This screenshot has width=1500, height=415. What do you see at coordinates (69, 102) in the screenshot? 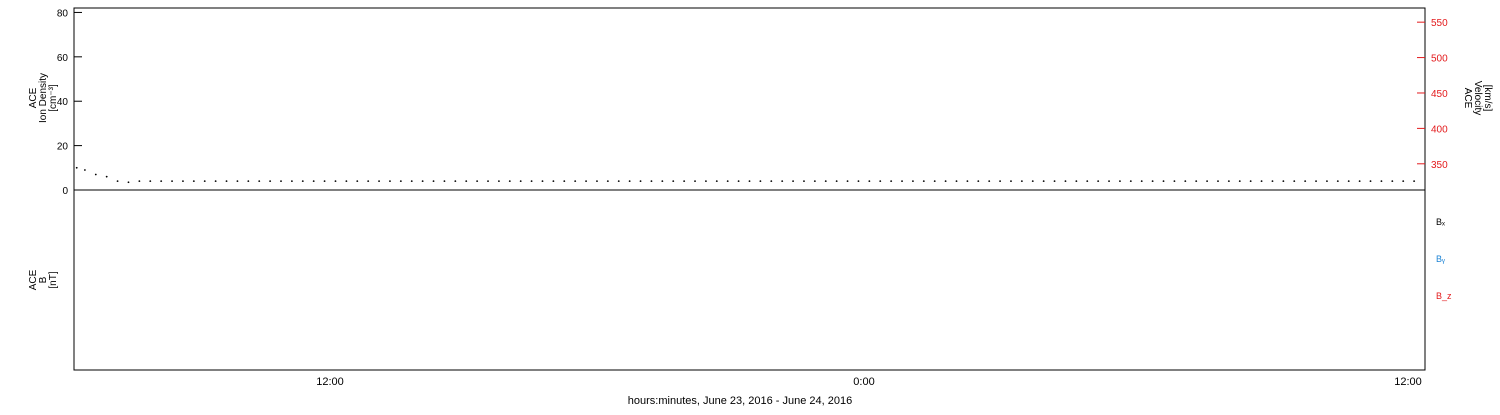
I see `top-left-ticks: 0 20 40 60 80` at bounding box center [69, 102].